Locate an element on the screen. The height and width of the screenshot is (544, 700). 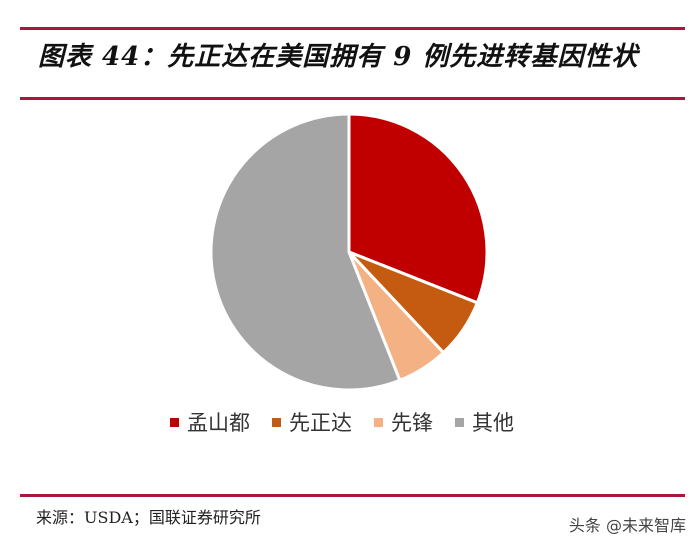
legend-item-pioneer: 先锋 is located at coordinates (403, 422).